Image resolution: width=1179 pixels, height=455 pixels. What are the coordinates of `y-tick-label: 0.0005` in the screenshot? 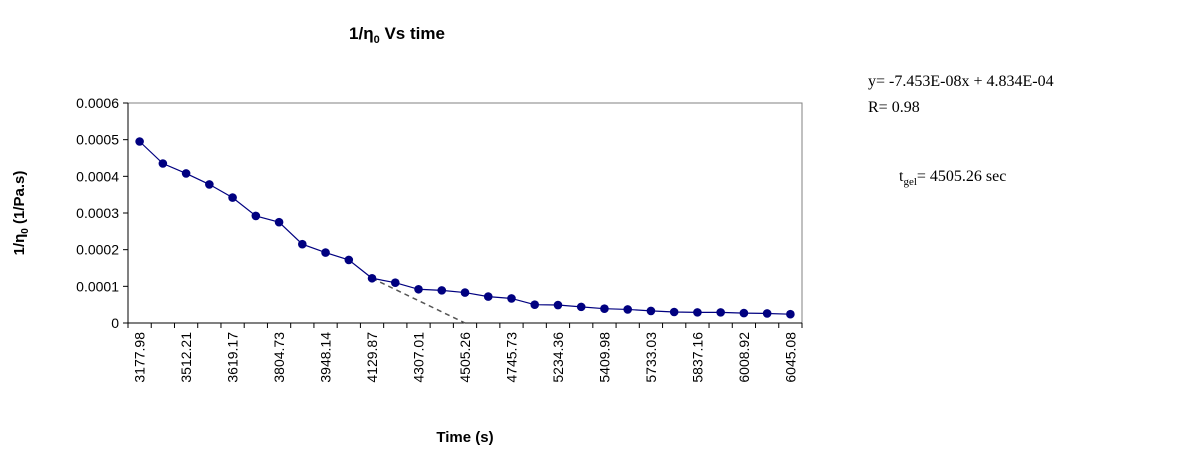 It's located at (97, 140).